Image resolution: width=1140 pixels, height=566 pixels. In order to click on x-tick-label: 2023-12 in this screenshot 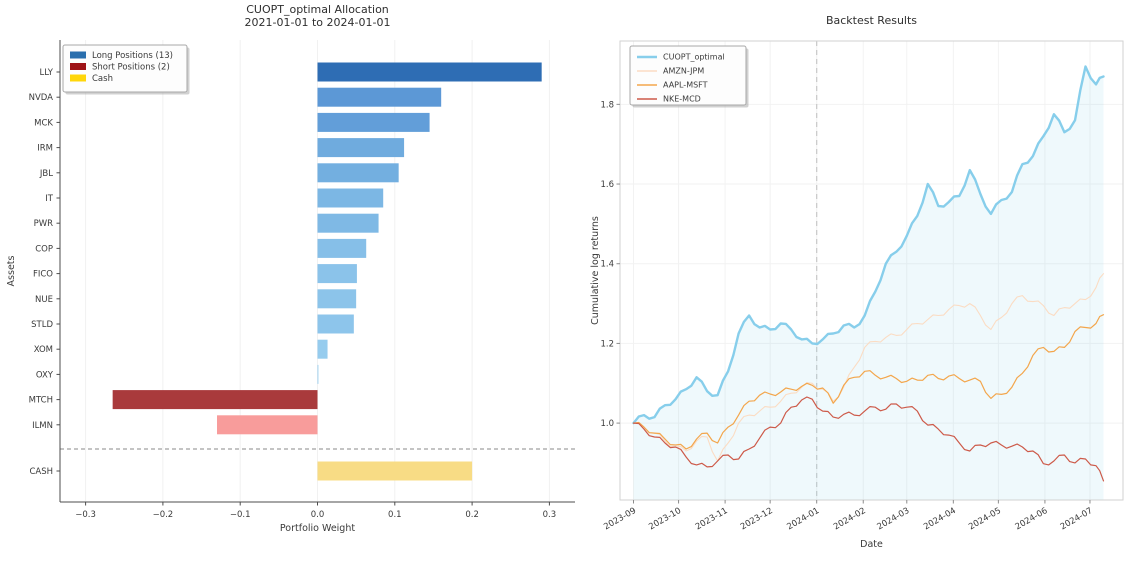, I will do `click(757, 519)`.